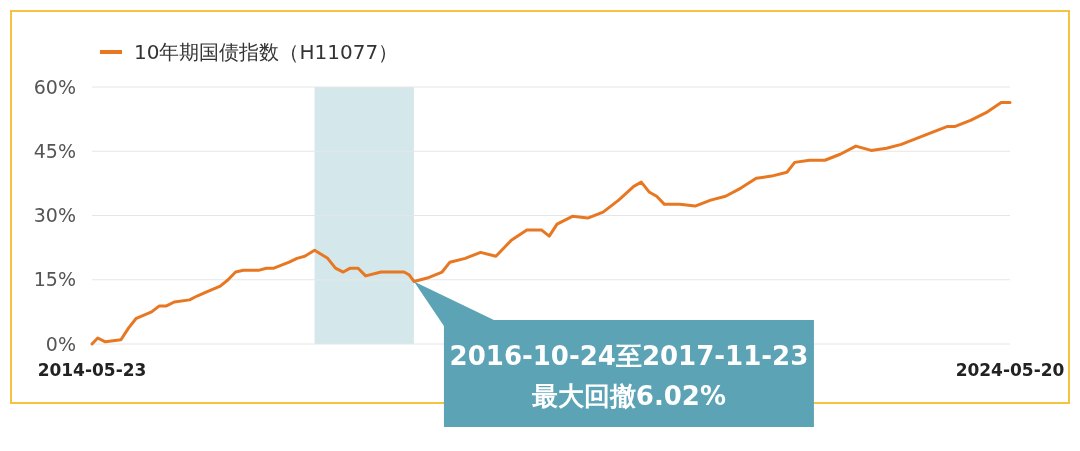 The image size is (1080, 451). Describe the element at coordinates (266, 52) in the screenshot. I see `legend-label: 10年期国债指数（H11077）` at that location.